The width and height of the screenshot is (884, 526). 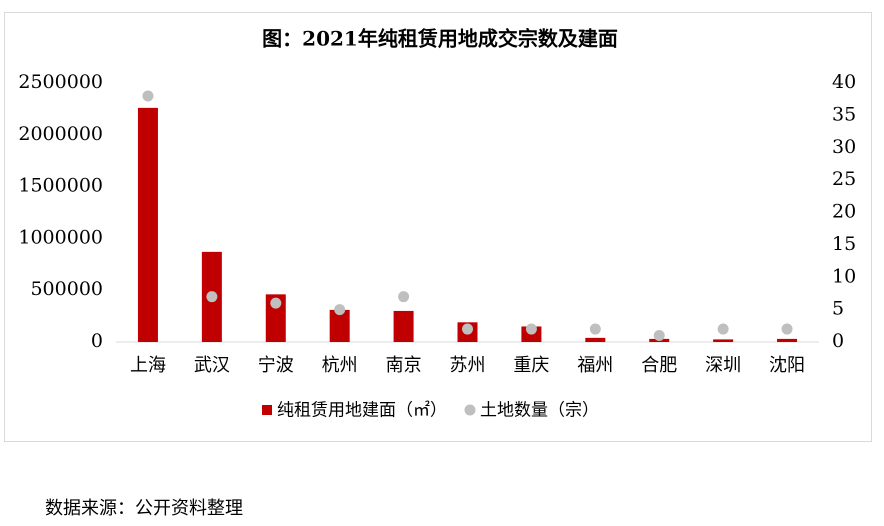 I want to click on x-tick-label: 上海, so click(x=148, y=365).